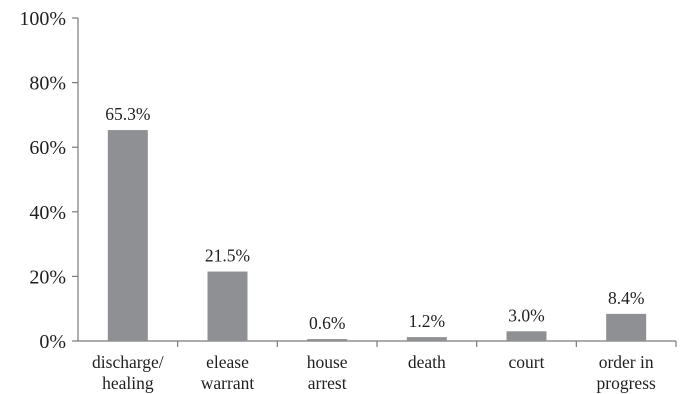 The height and width of the screenshot is (394, 684). What do you see at coordinates (52, 342) in the screenshot?
I see `y-tick-label: 0%` at bounding box center [52, 342].